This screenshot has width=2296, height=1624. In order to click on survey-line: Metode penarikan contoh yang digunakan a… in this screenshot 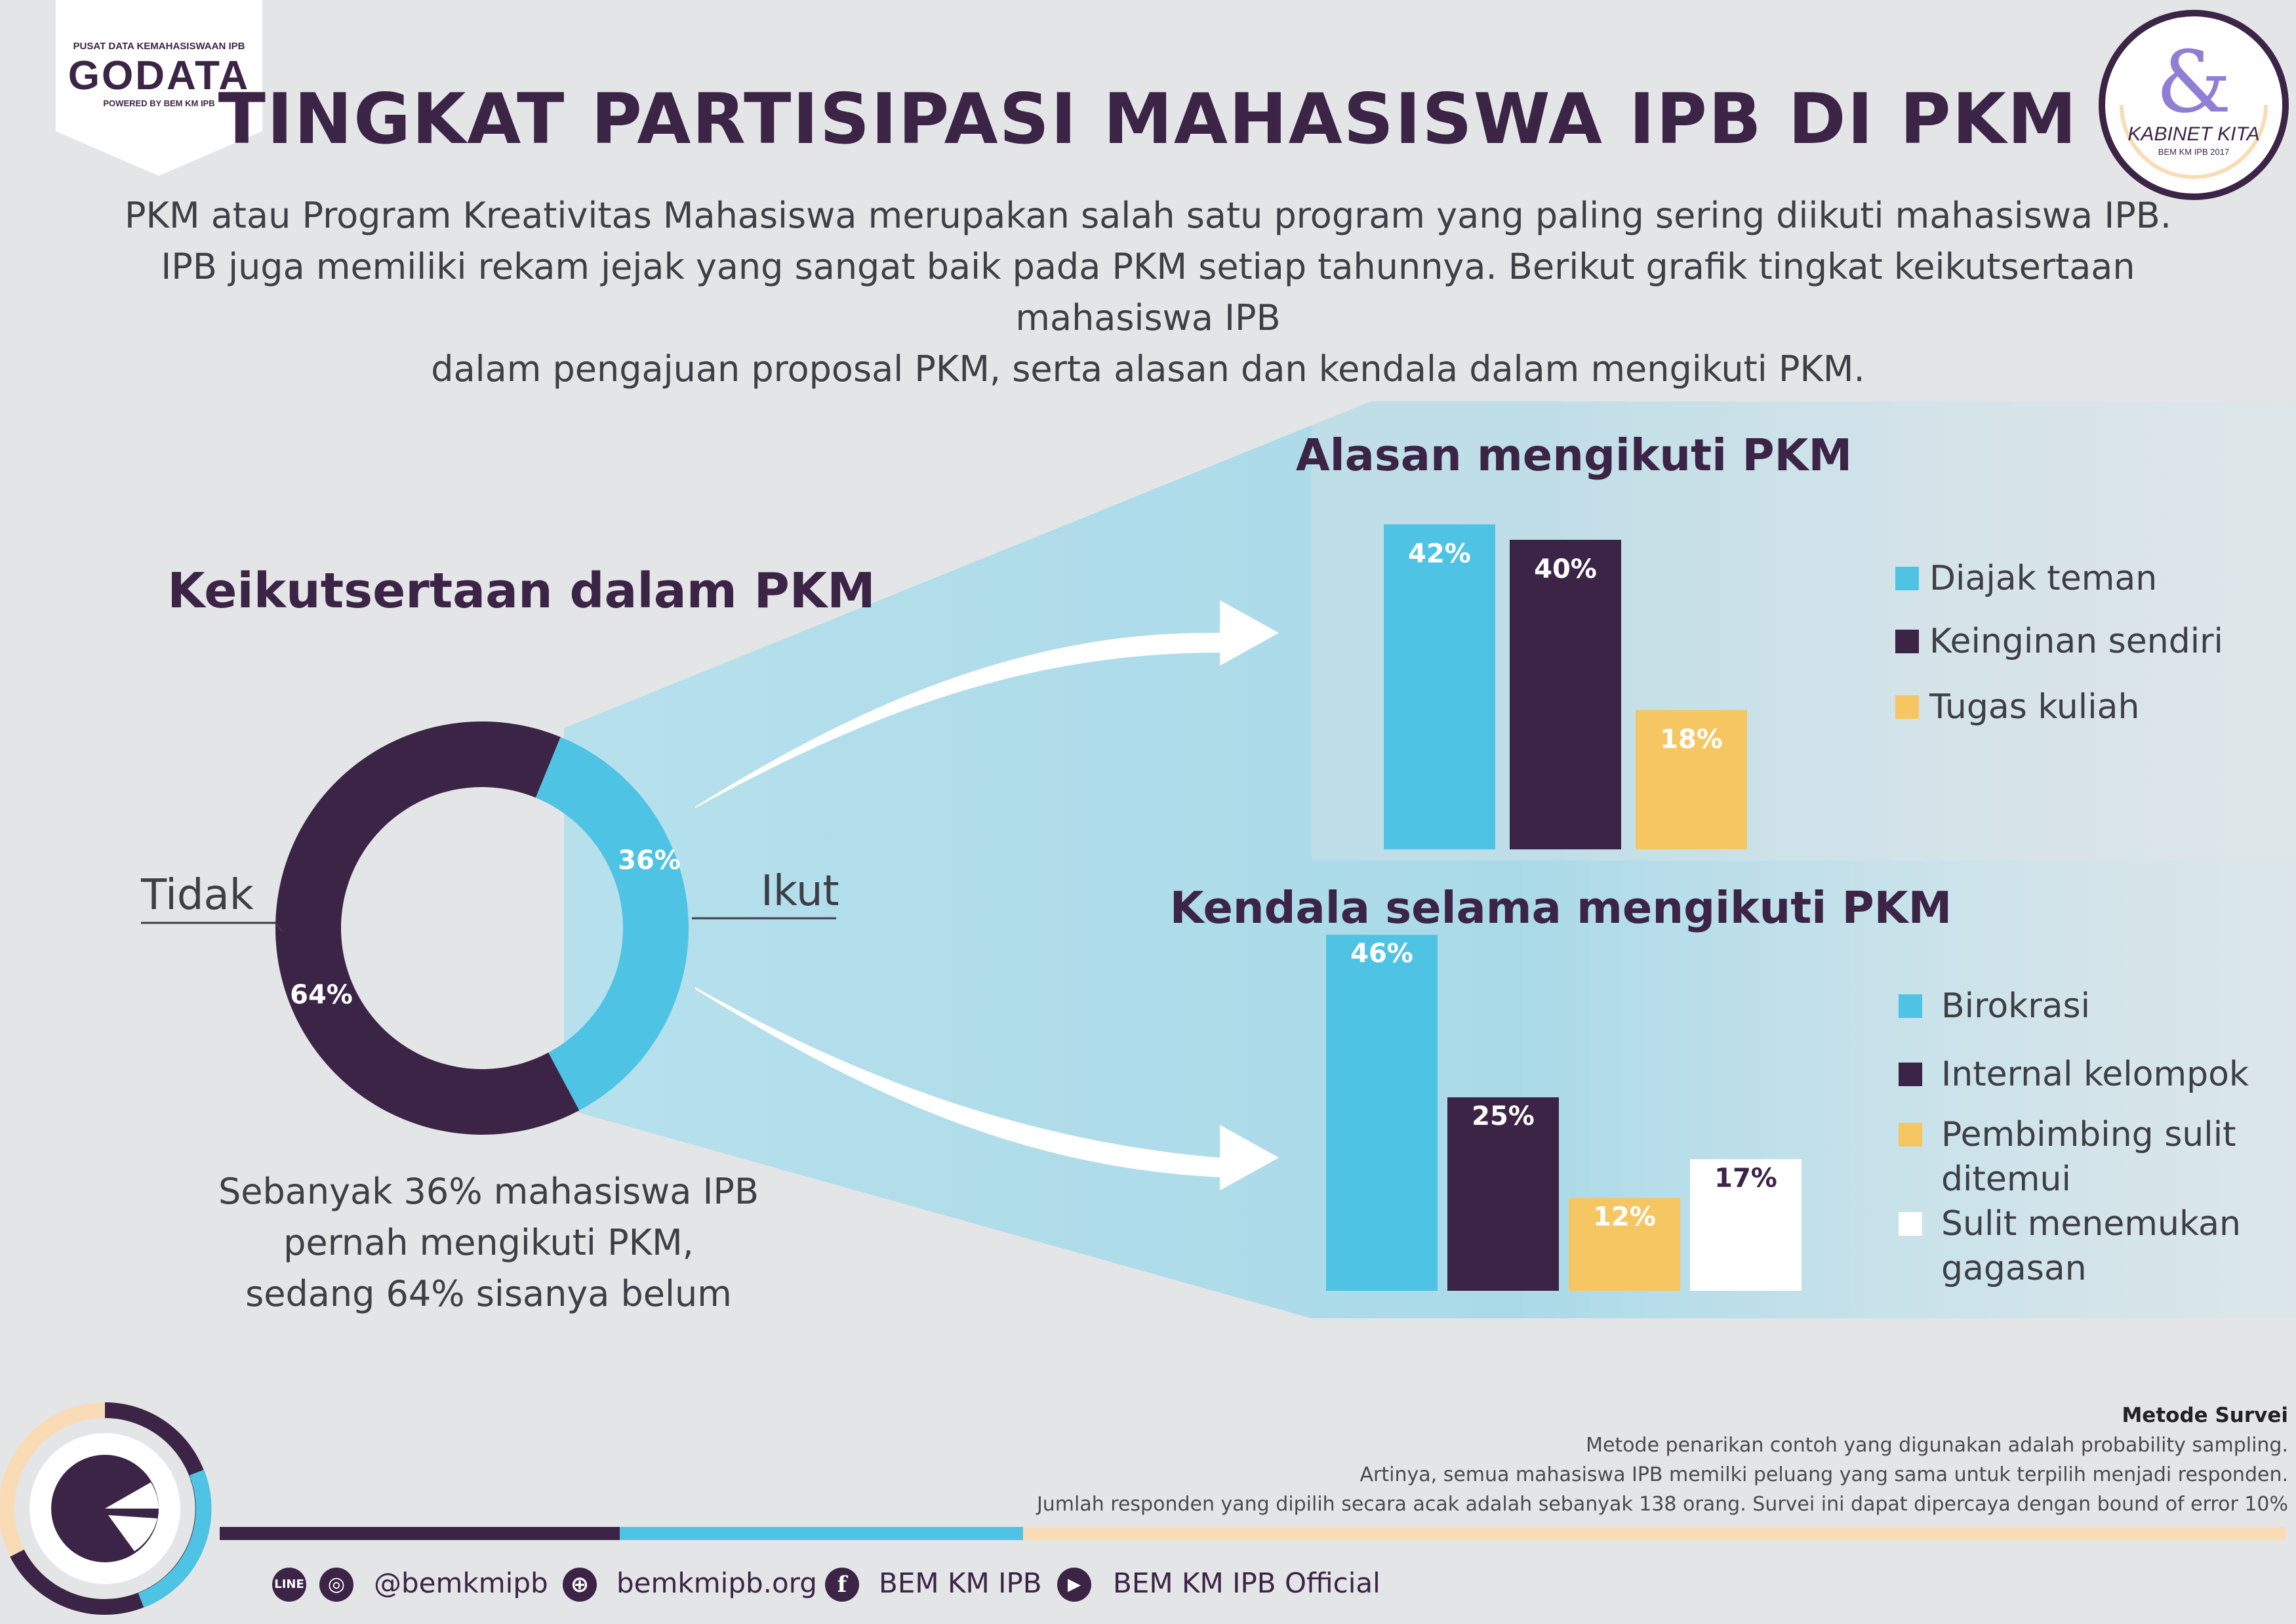, I will do `click(1937, 1446)`.